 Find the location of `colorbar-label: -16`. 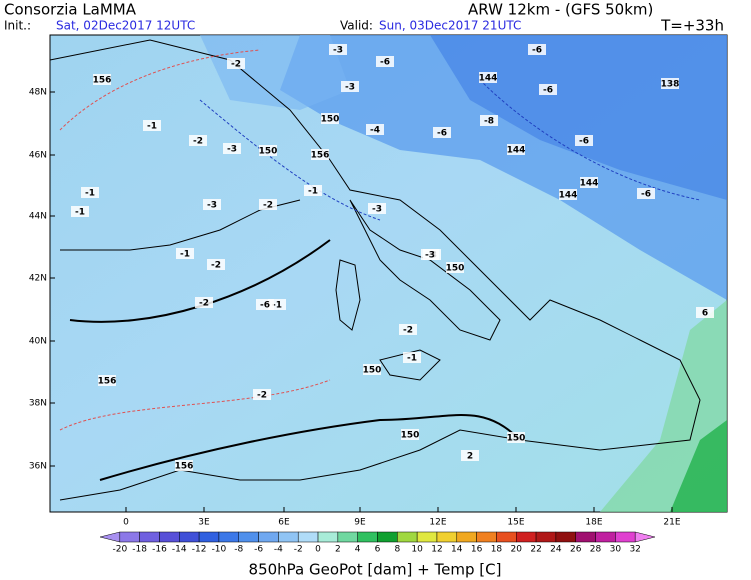

colorbar-label: -16 is located at coordinates (159, 550).